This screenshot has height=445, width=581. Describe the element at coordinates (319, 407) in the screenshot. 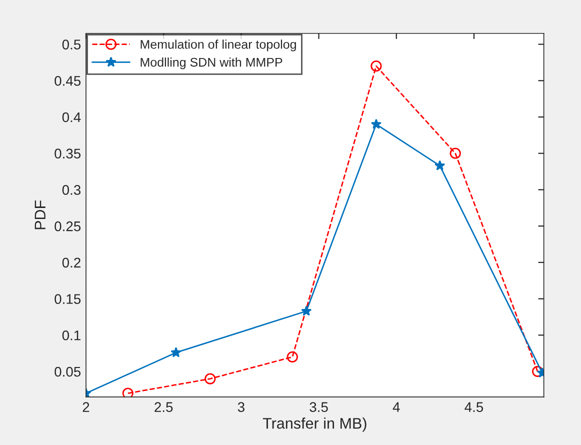

I see `x-tick-label: 3.5` at that location.